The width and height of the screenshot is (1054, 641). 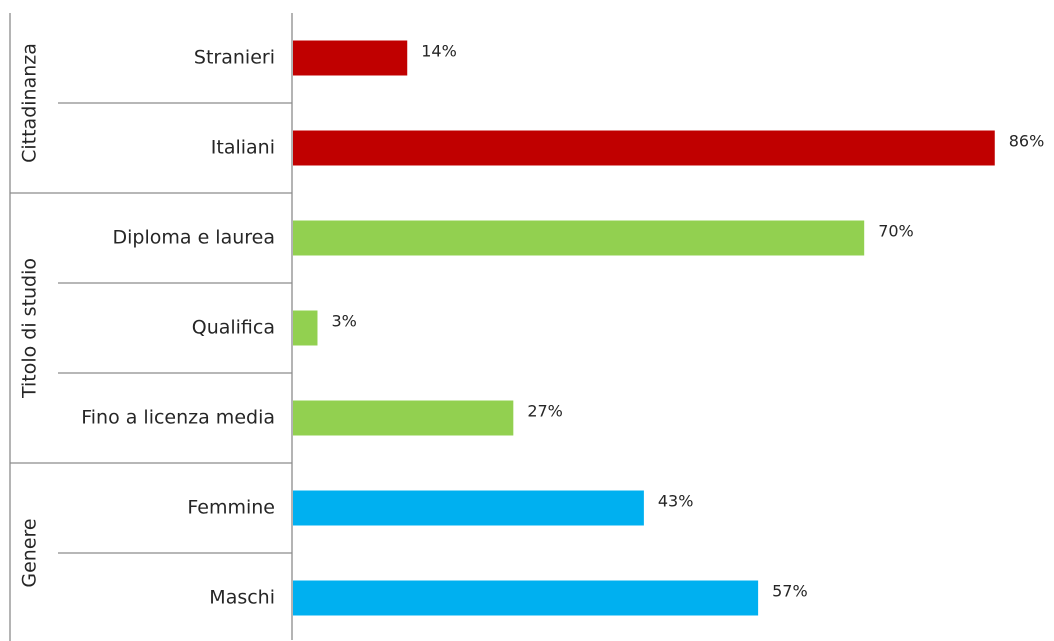 I want to click on data-label: 43%, so click(x=676, y=501).